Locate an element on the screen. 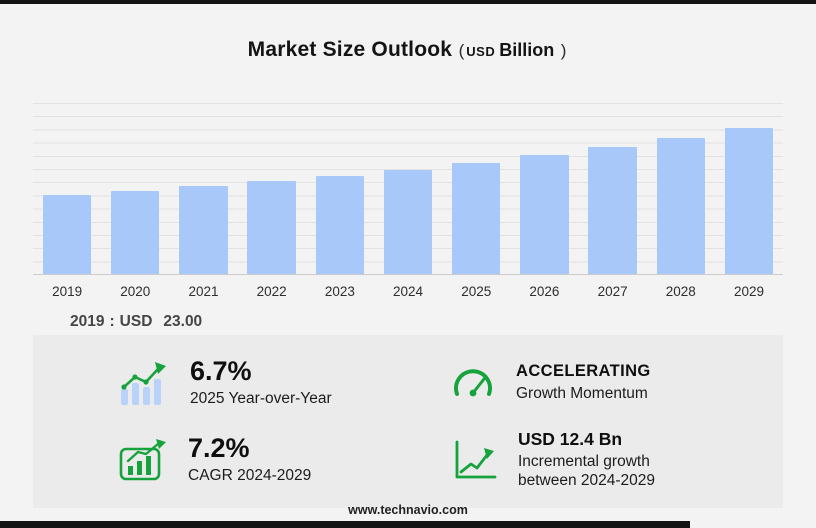  title-paren-open: ( is located at coordinates (461, 50).